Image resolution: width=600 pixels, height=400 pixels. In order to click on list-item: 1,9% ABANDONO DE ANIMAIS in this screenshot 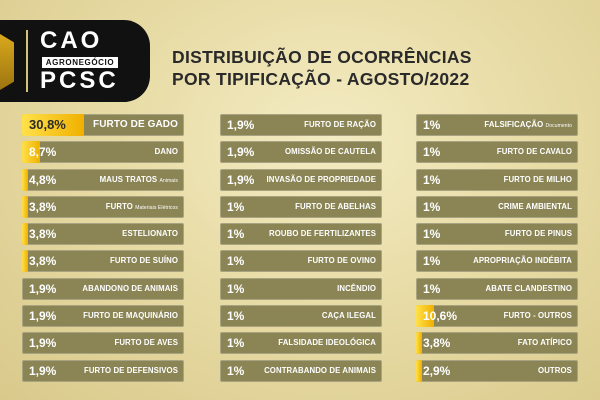, I will do `click(103, 288)`.